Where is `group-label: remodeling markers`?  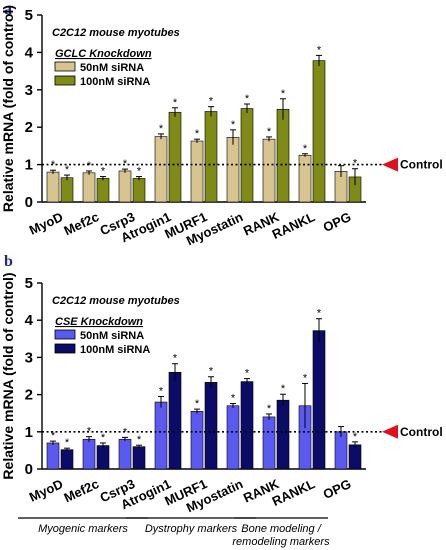 group-label: remodeling markers is located at coordinates (281, 542).